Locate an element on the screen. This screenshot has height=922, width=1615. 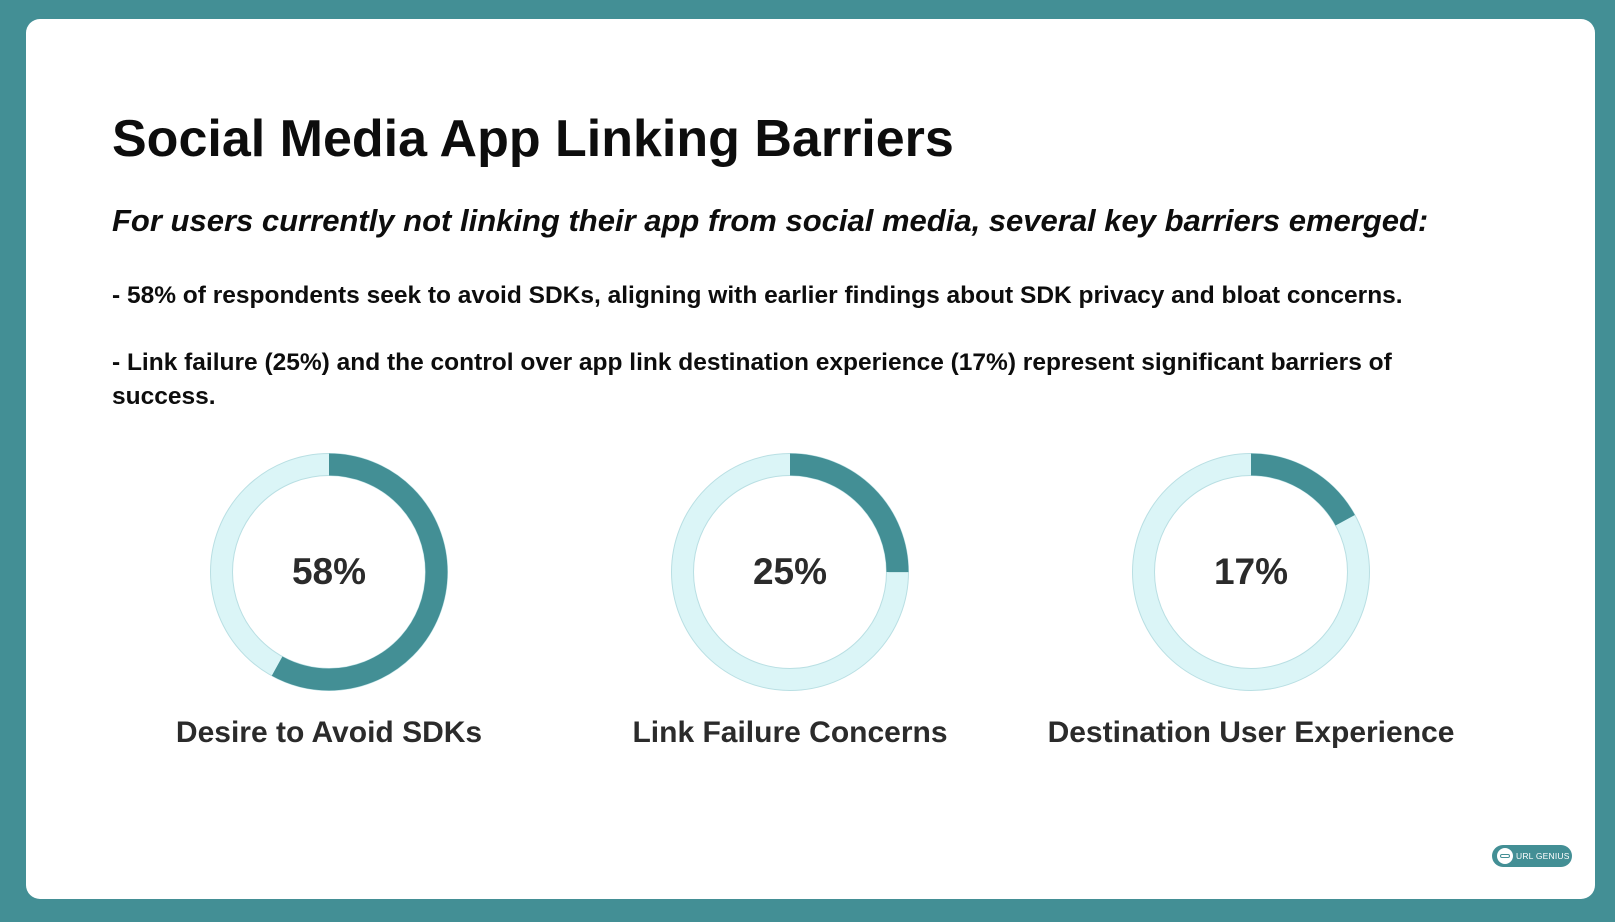
donut-category-label: Destination User Experience is located at coordinates (1251, 732).